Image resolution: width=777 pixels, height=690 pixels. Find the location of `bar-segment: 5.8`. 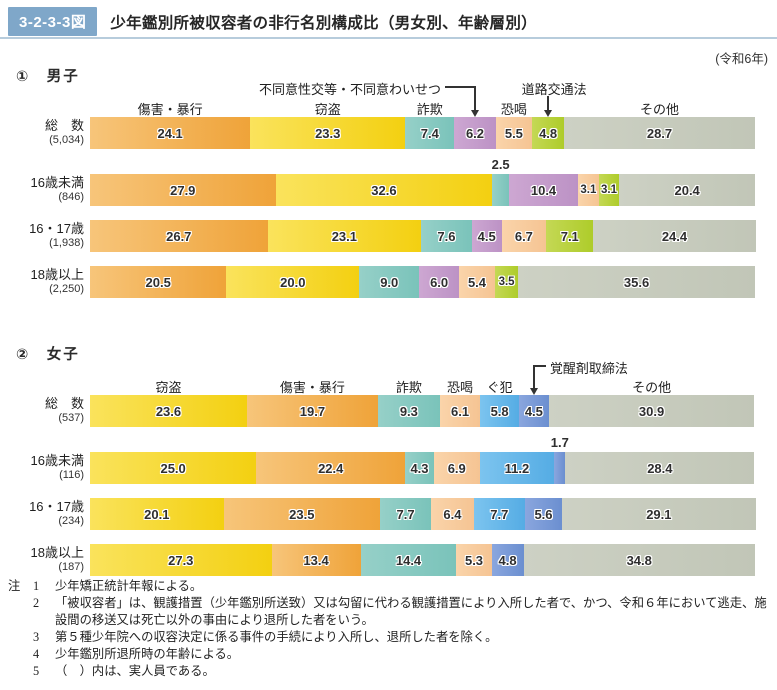

bar-segment: 5.8 is located at coordinates (499, 411).